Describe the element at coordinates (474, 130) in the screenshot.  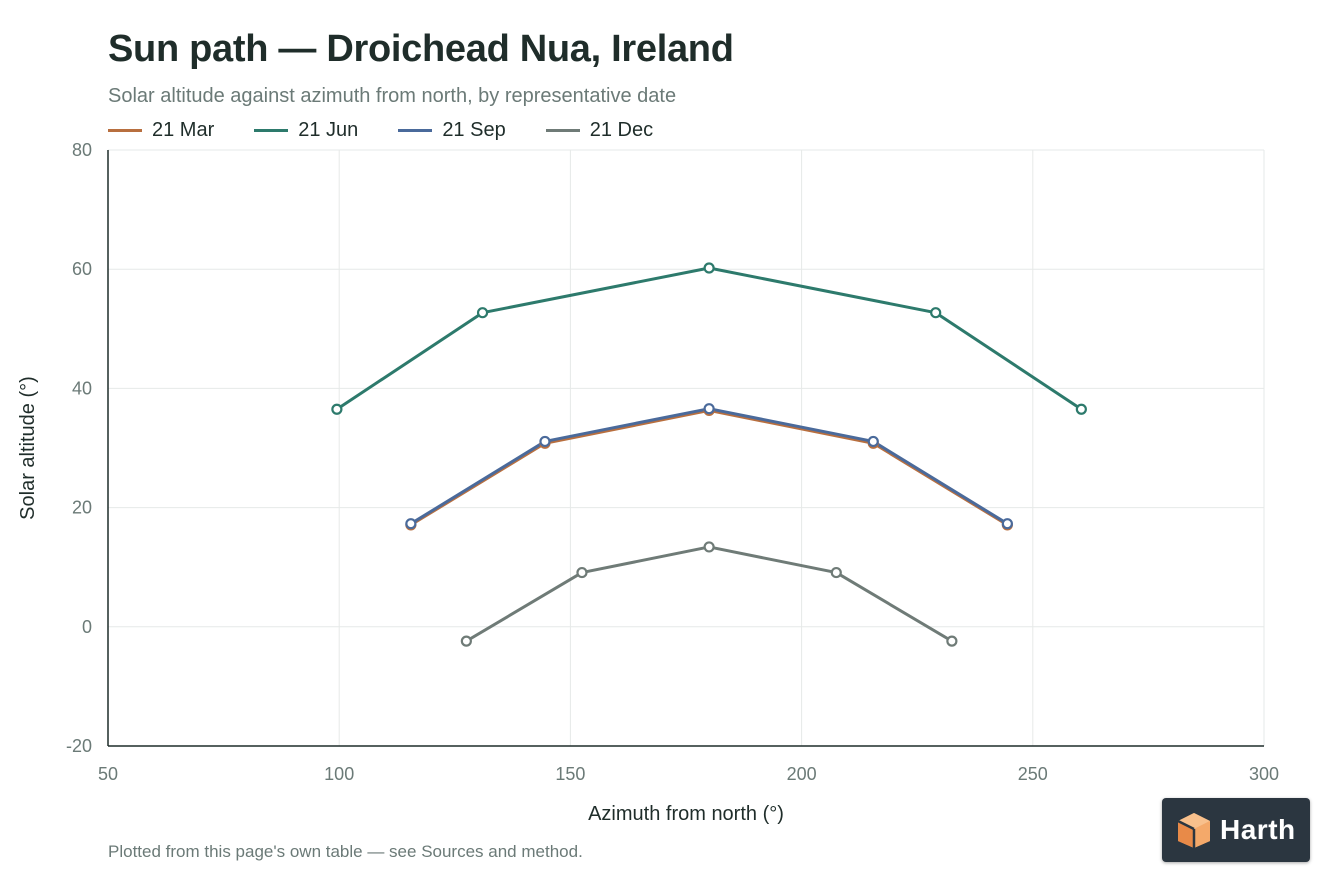
I see `legend-label: 21 Sep` at that location.